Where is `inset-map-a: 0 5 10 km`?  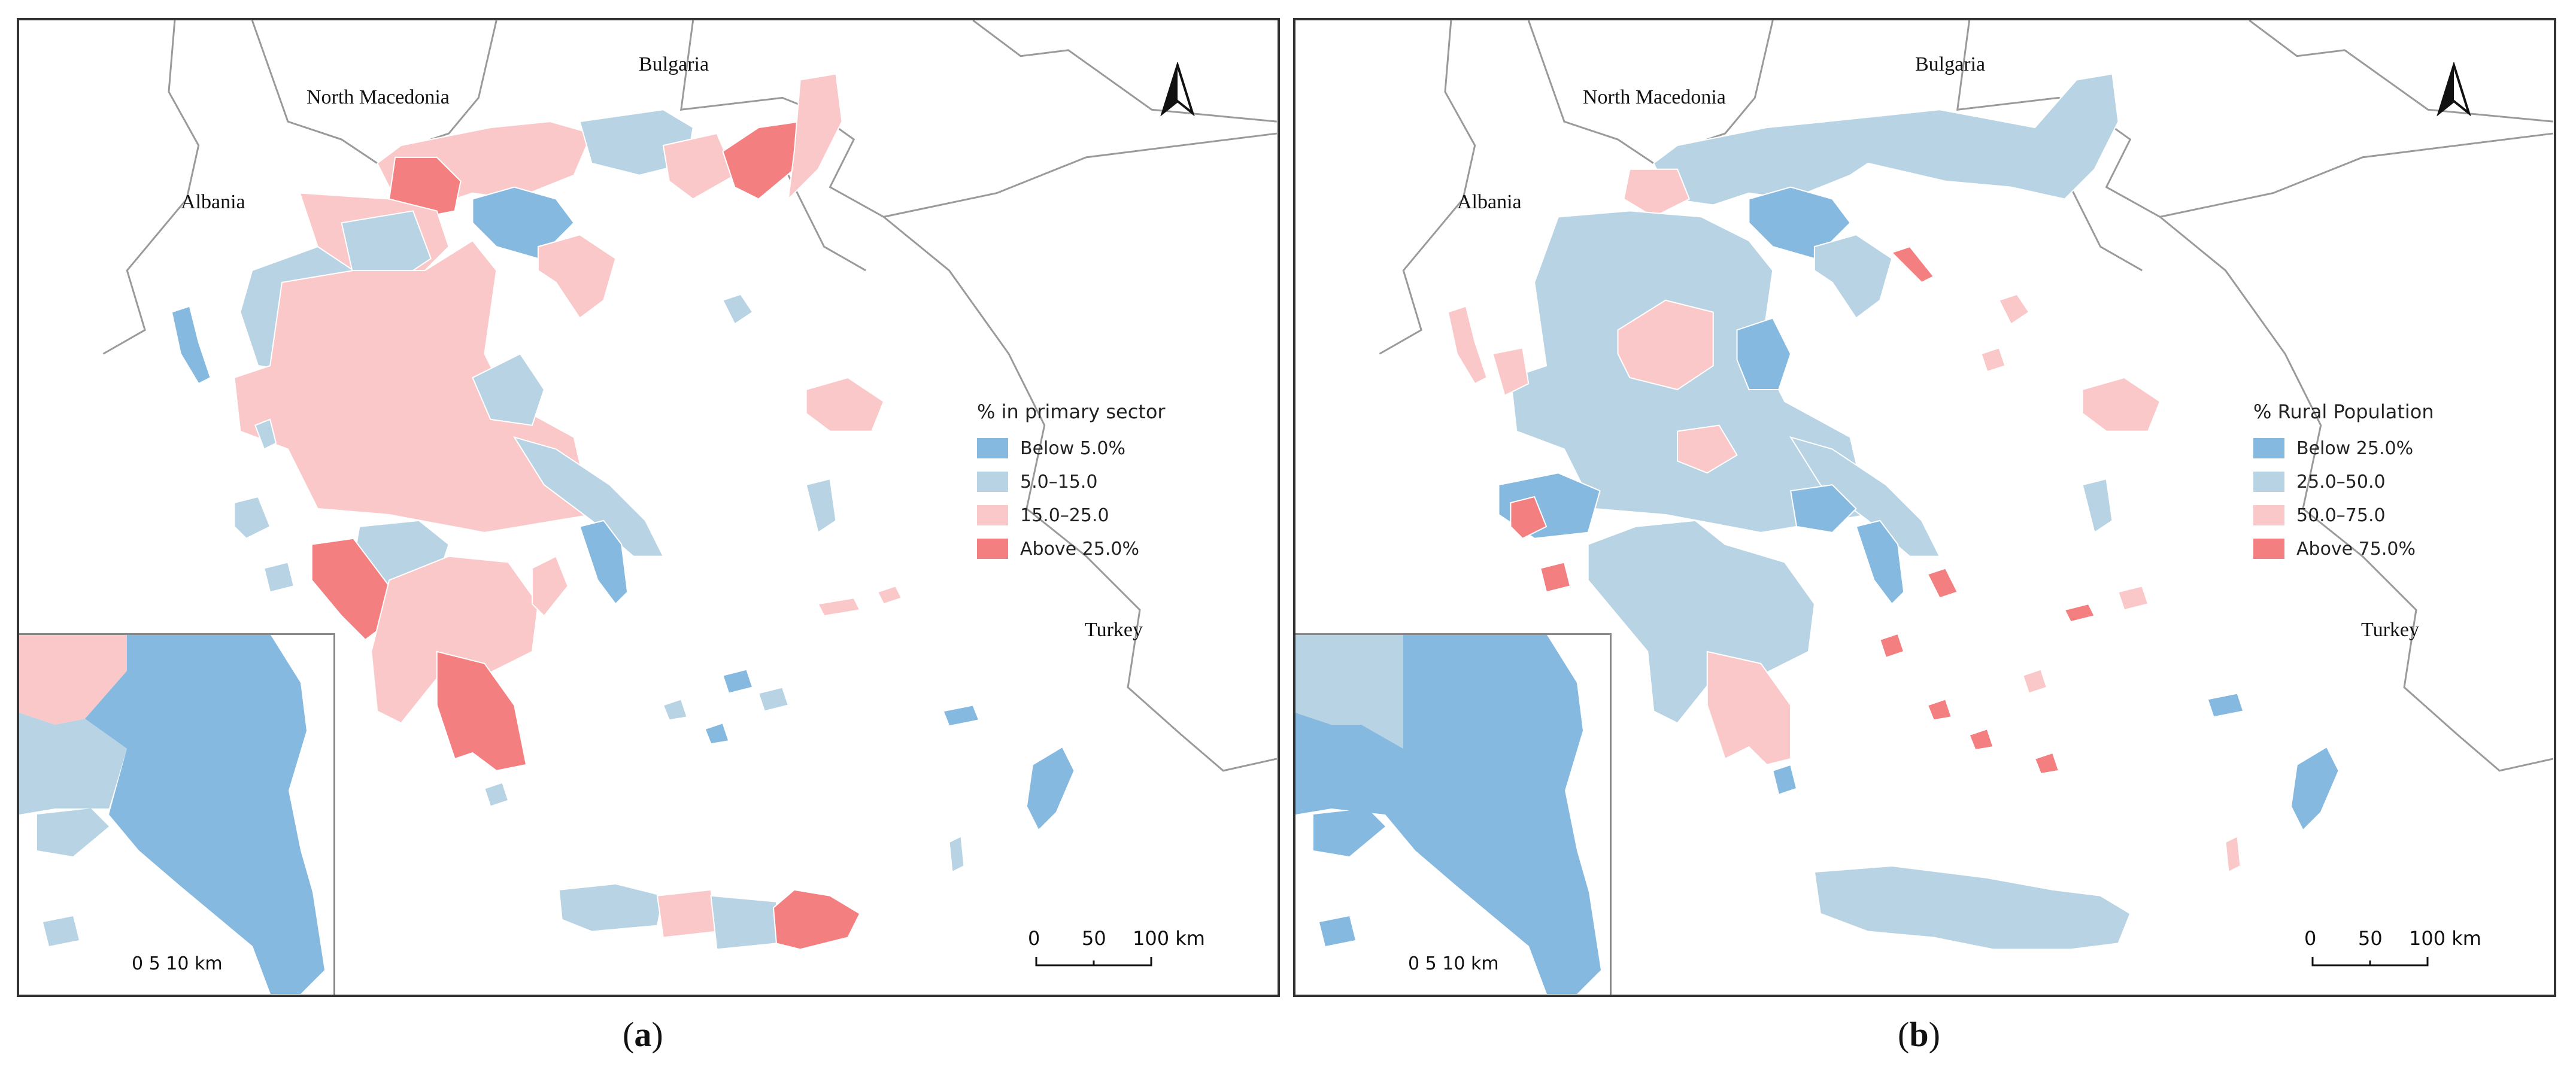 inset-map-a: 0 5 10 km is located at coordinates (177, 814).